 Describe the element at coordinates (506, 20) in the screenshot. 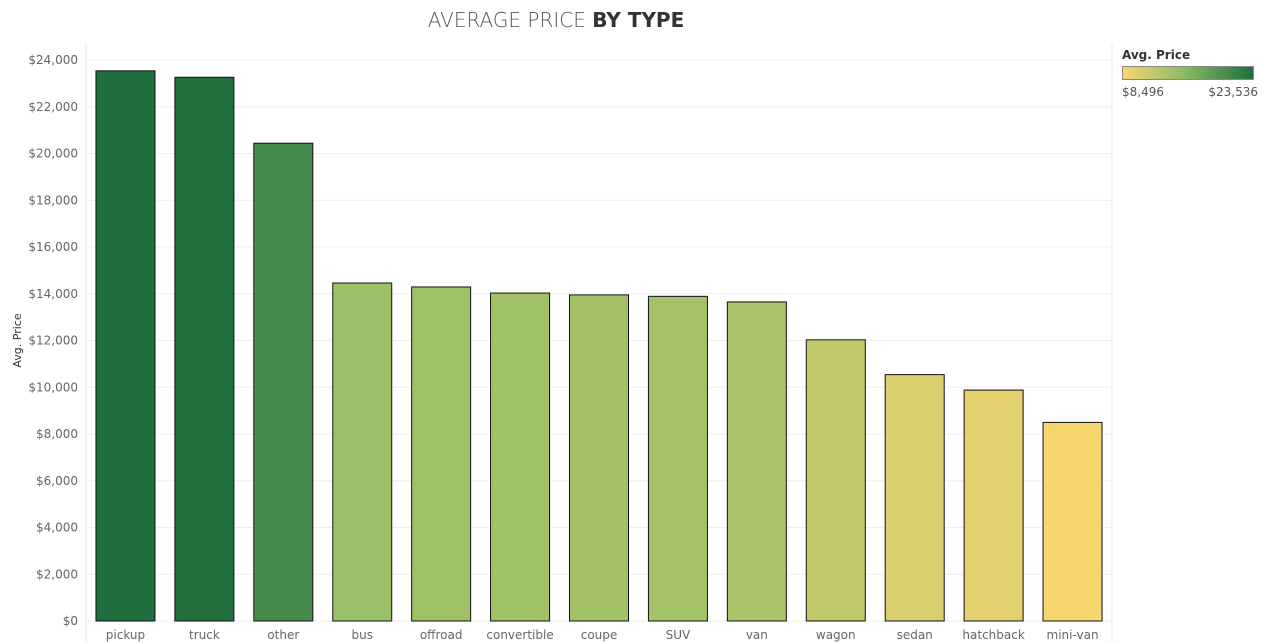

I see `chart-title-light: AVERAGE PRICE` at that location.